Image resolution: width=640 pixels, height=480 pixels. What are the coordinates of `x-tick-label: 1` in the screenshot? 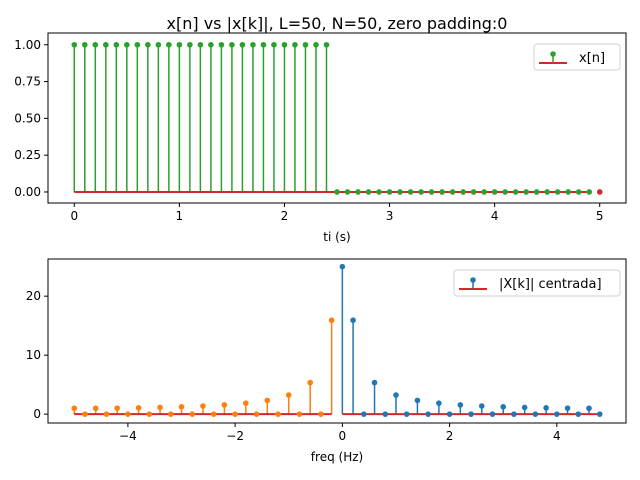 It's located at (180, 216).